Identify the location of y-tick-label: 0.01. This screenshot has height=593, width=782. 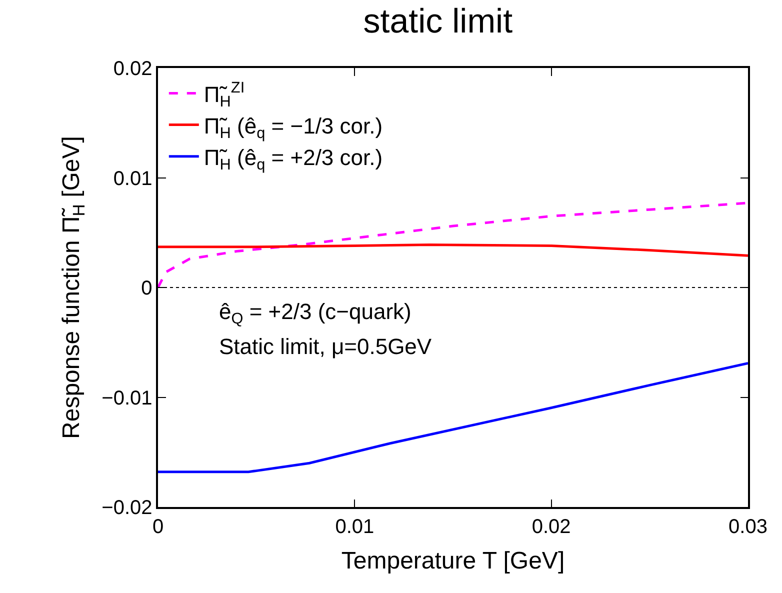
(132, 179).